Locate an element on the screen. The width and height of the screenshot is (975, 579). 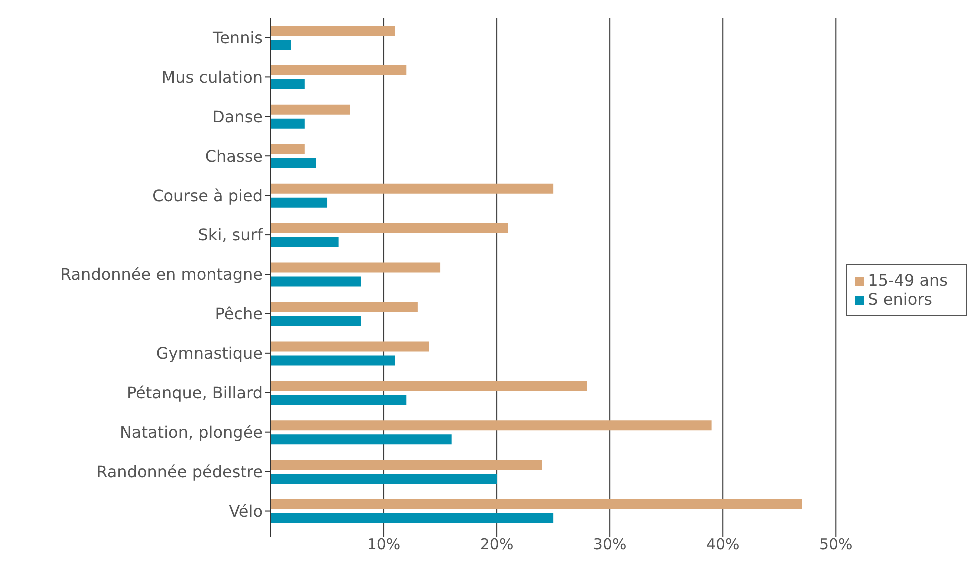
y-tick-label: Course à pied is located at coordinates (207, 196).